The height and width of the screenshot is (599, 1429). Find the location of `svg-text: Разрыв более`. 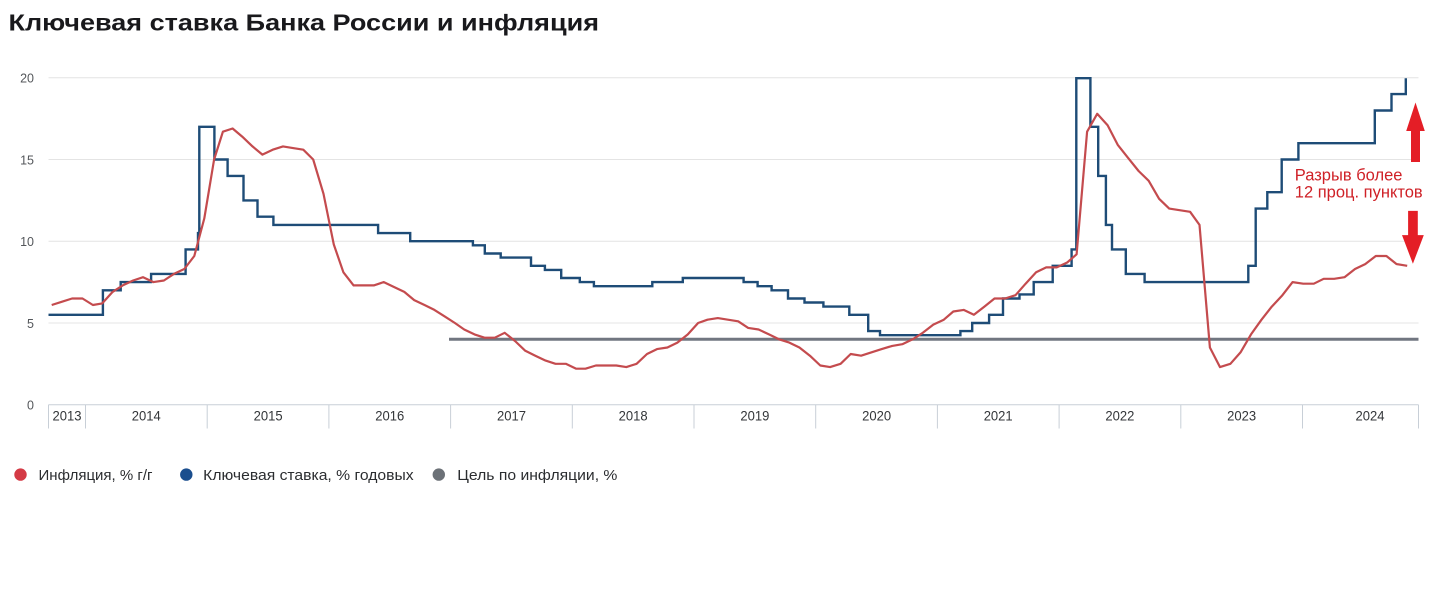

svg-text: Разрыв более is located at coordinates (1349, 175).